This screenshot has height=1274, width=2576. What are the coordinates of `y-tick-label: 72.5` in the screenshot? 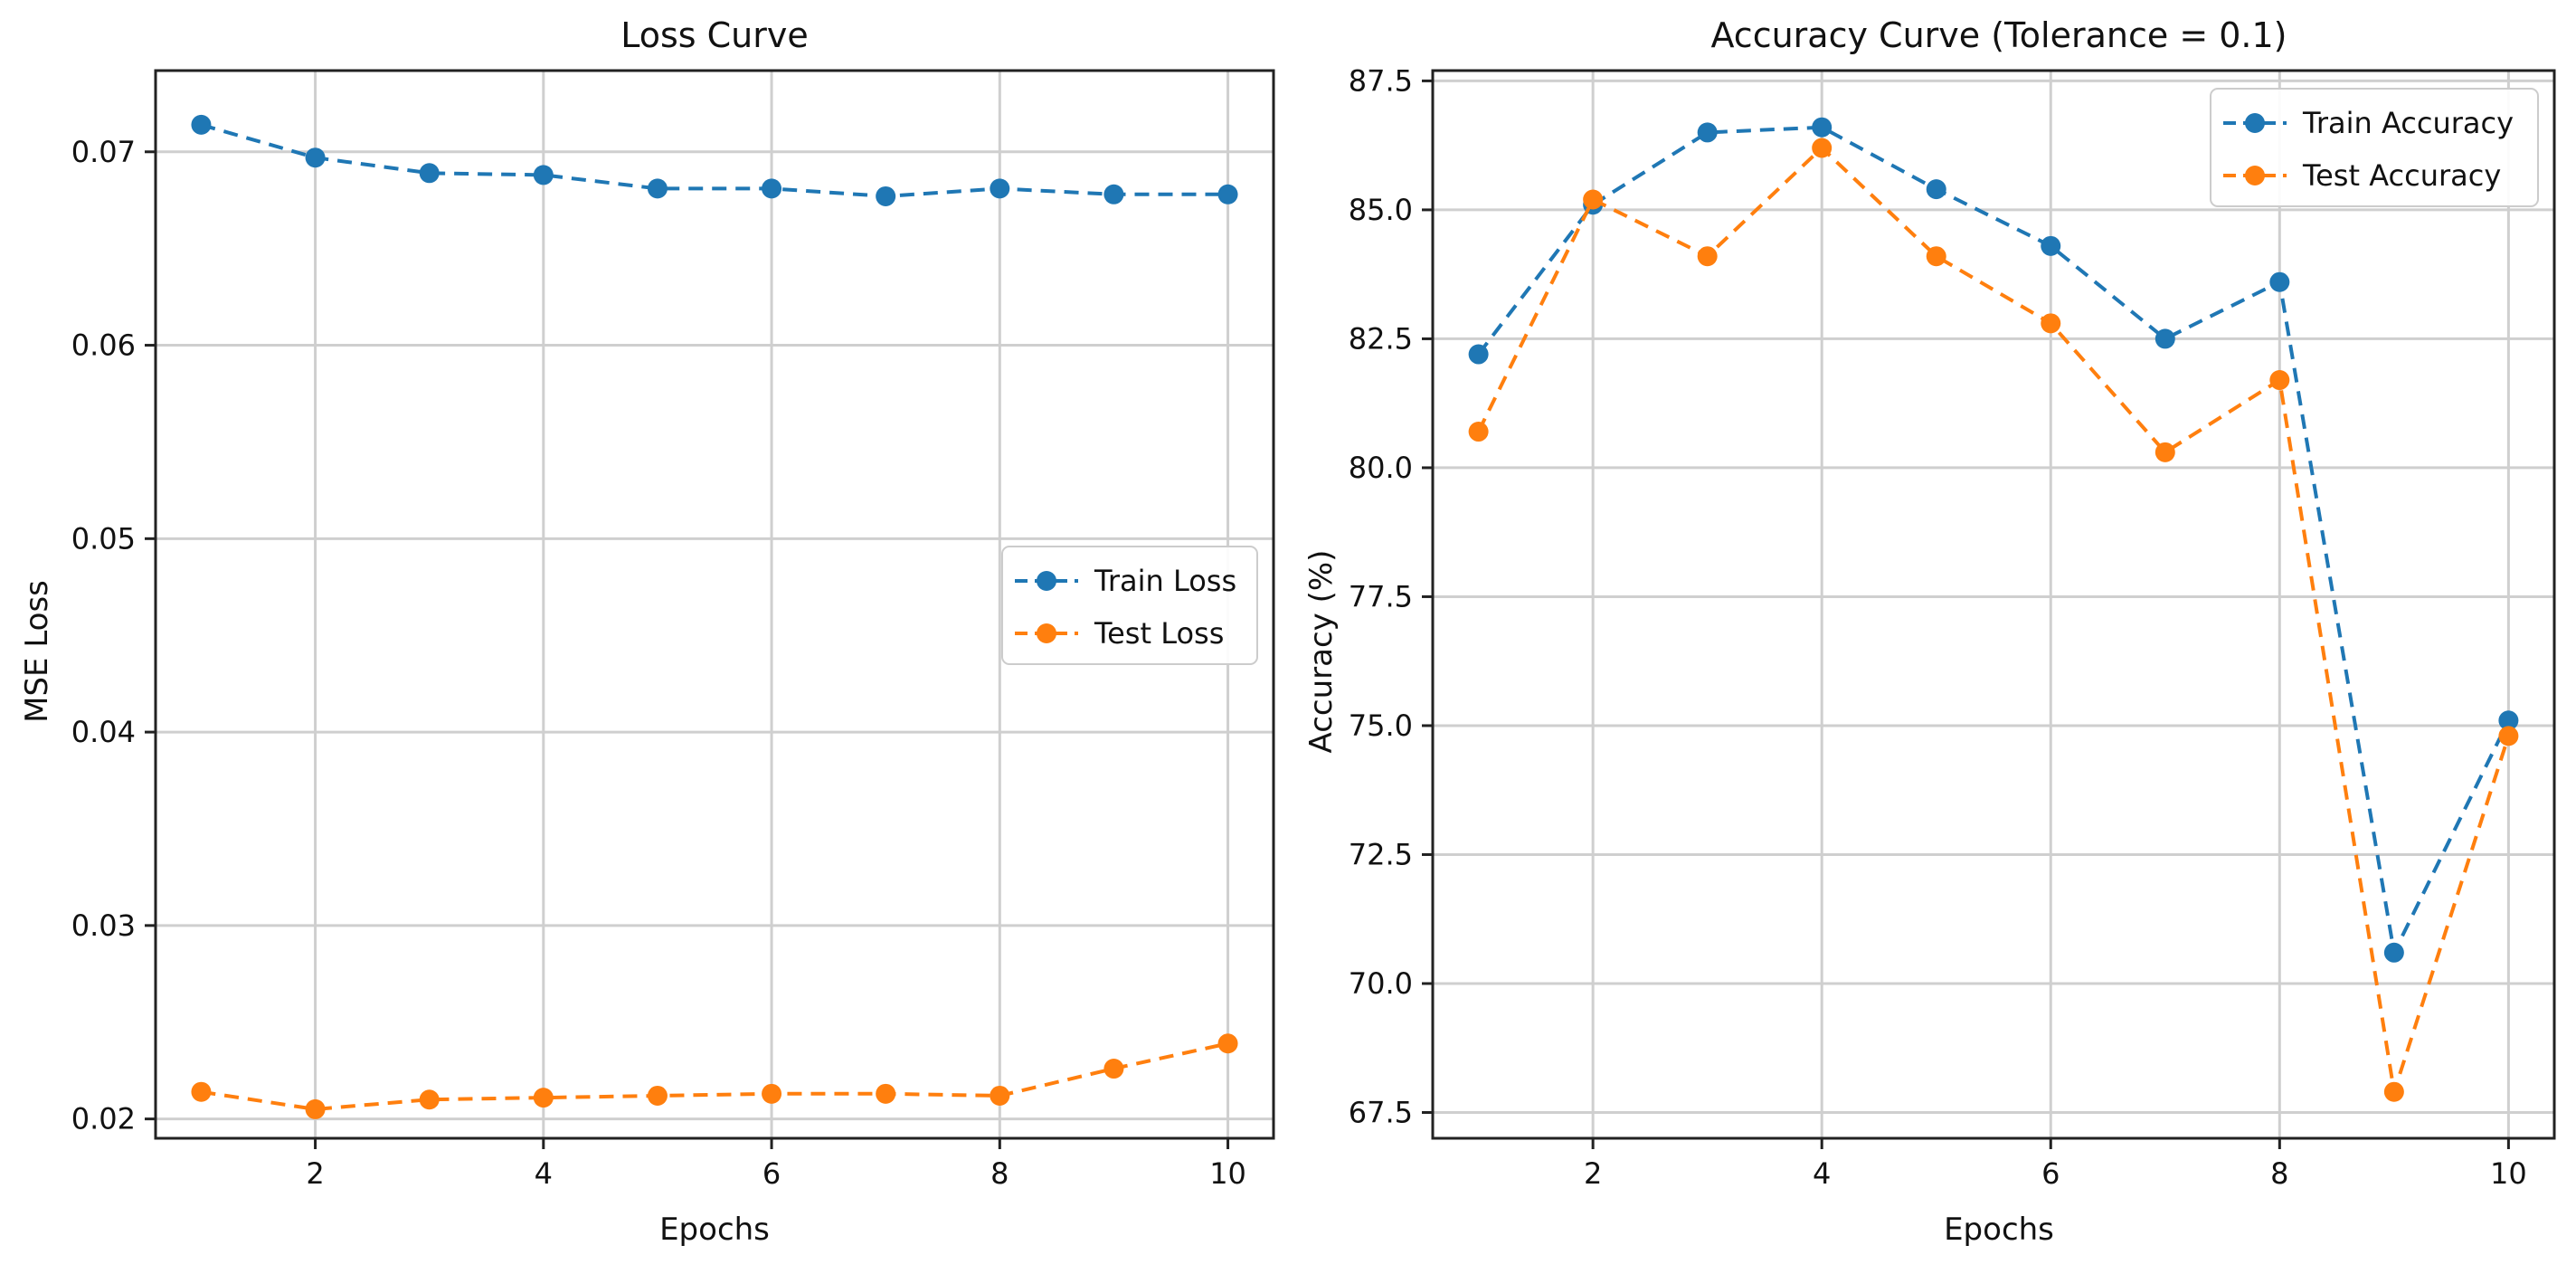 It's located at (1381, 854).